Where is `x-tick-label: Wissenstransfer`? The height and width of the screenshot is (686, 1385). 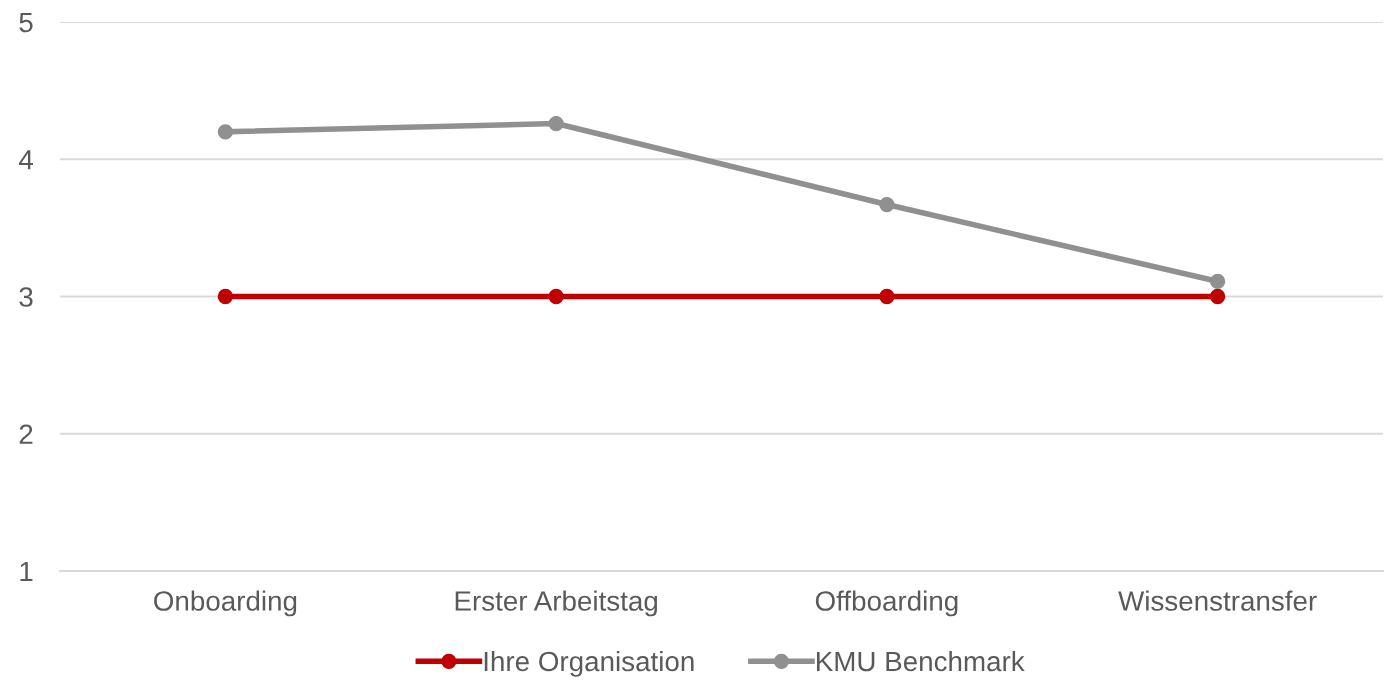
x-tick-label: Wissenstransfer is located at coordinates (1217, 600).